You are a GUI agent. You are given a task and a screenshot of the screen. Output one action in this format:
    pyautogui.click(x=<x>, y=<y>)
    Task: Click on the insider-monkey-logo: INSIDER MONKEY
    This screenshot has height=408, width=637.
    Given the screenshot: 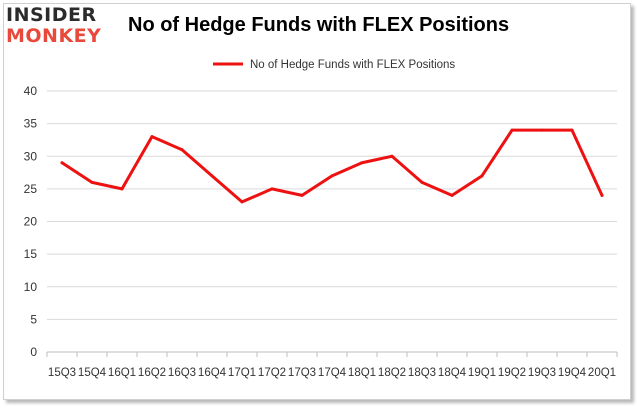 What is the action you would take?
    pyautogui.click(x=60, y=26)
    